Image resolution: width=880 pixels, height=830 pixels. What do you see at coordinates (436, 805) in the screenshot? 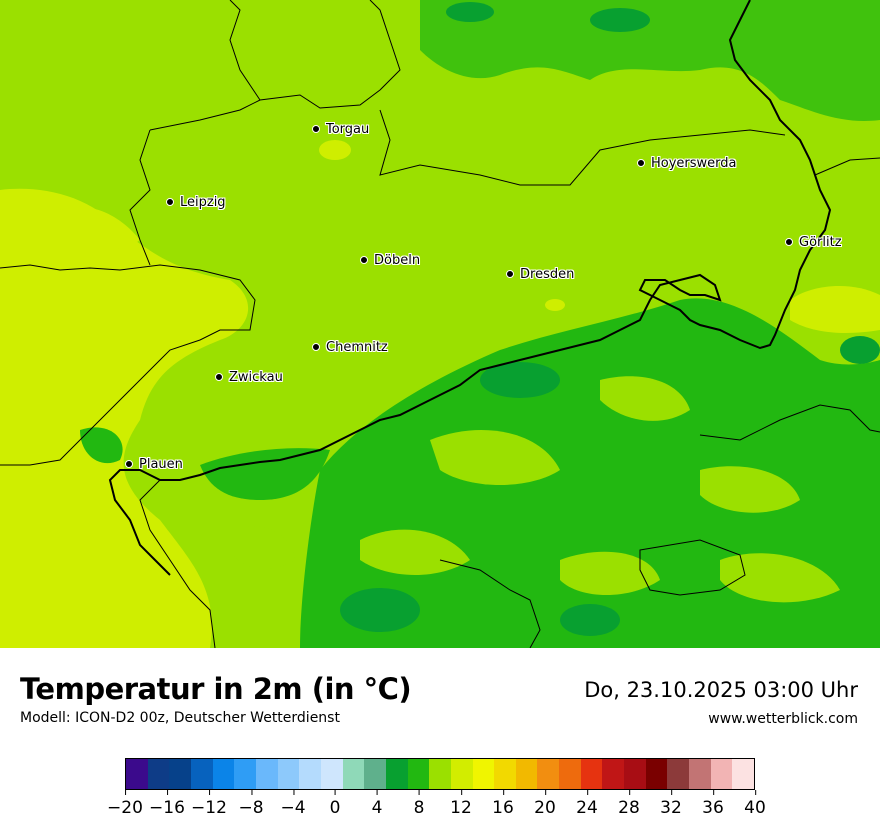
I see `colorbar-ticks: −20 −16 −12 −8 −4 0 4 8 12 16 20 24 28 32 36 40` at bounding box center [436, 805].